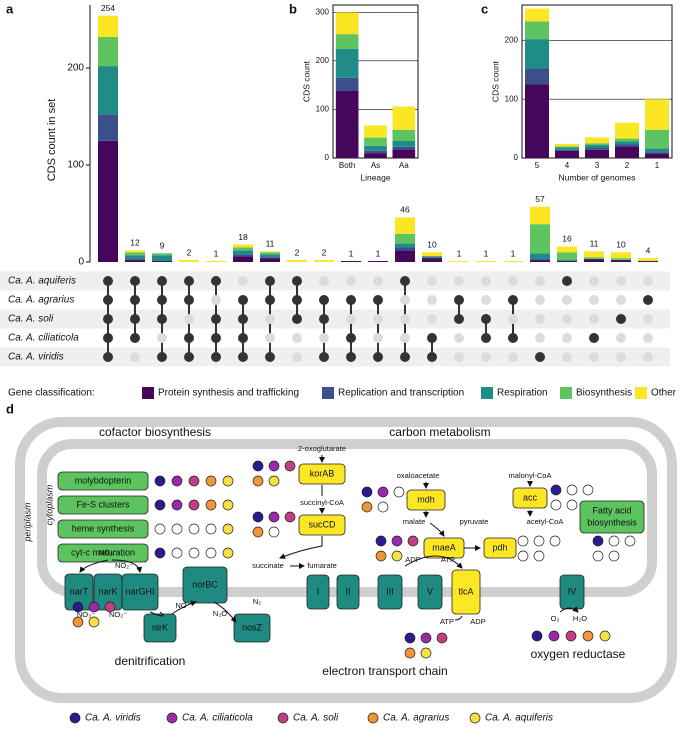 The height and width of the screenshot is (732, 685). I want to click on total-label: 12, so click(135, 243).